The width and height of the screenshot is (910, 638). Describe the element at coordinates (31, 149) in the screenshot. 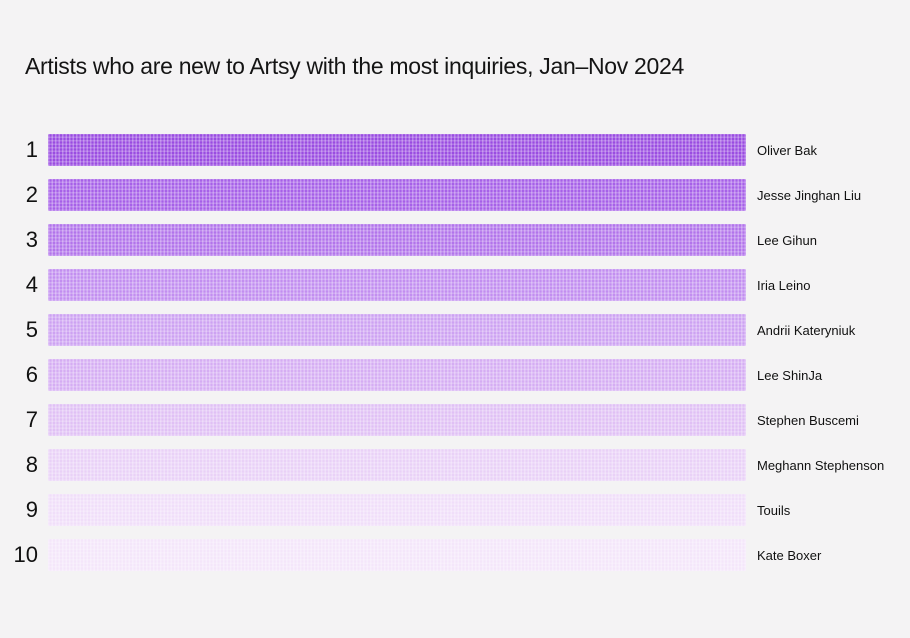

I see `rank-label: 1` at that location.